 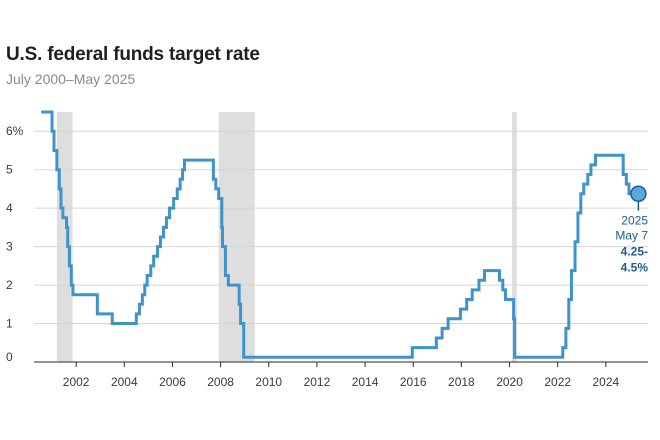 What do you see at coordinates (15, 244) in the screenshot?
I see `y-axis-labels: 0 1 2 3 4 5 6%` at bounding box center [15, 244].